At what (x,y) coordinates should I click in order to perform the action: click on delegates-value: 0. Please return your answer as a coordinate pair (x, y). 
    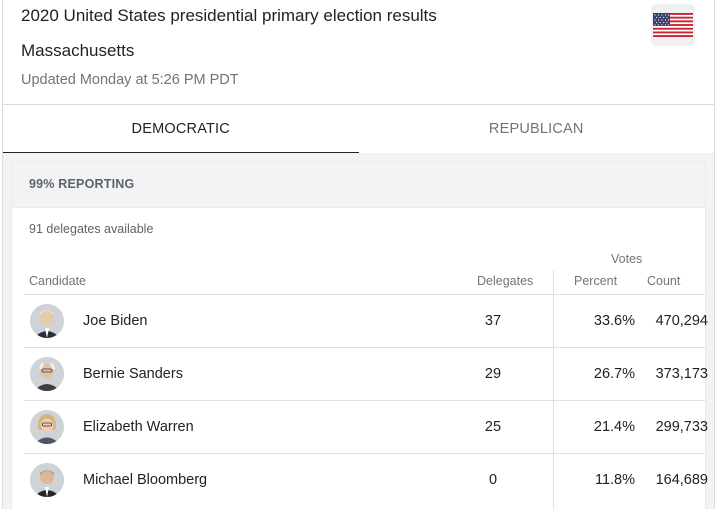
    Looking at the image, I should click on (493, 480).